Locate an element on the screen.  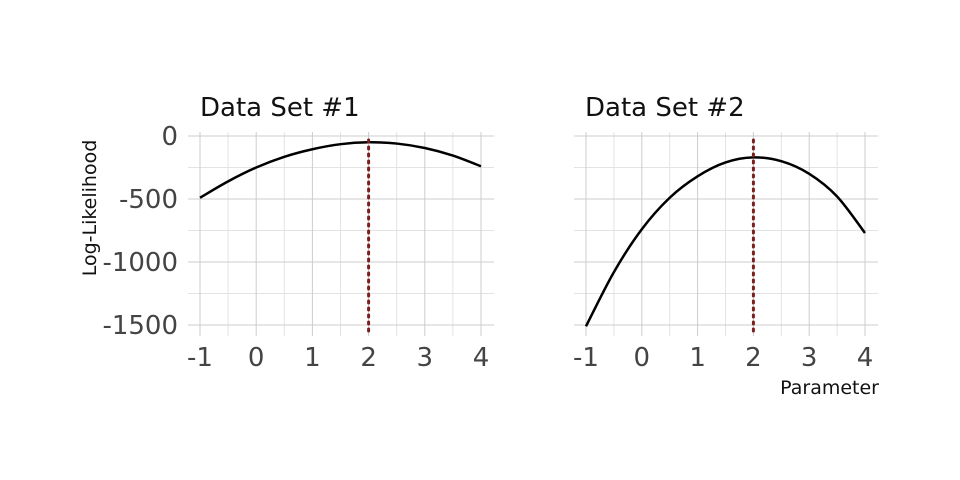
panel-title: Data Set #2 is located at coordinates (665, 108).